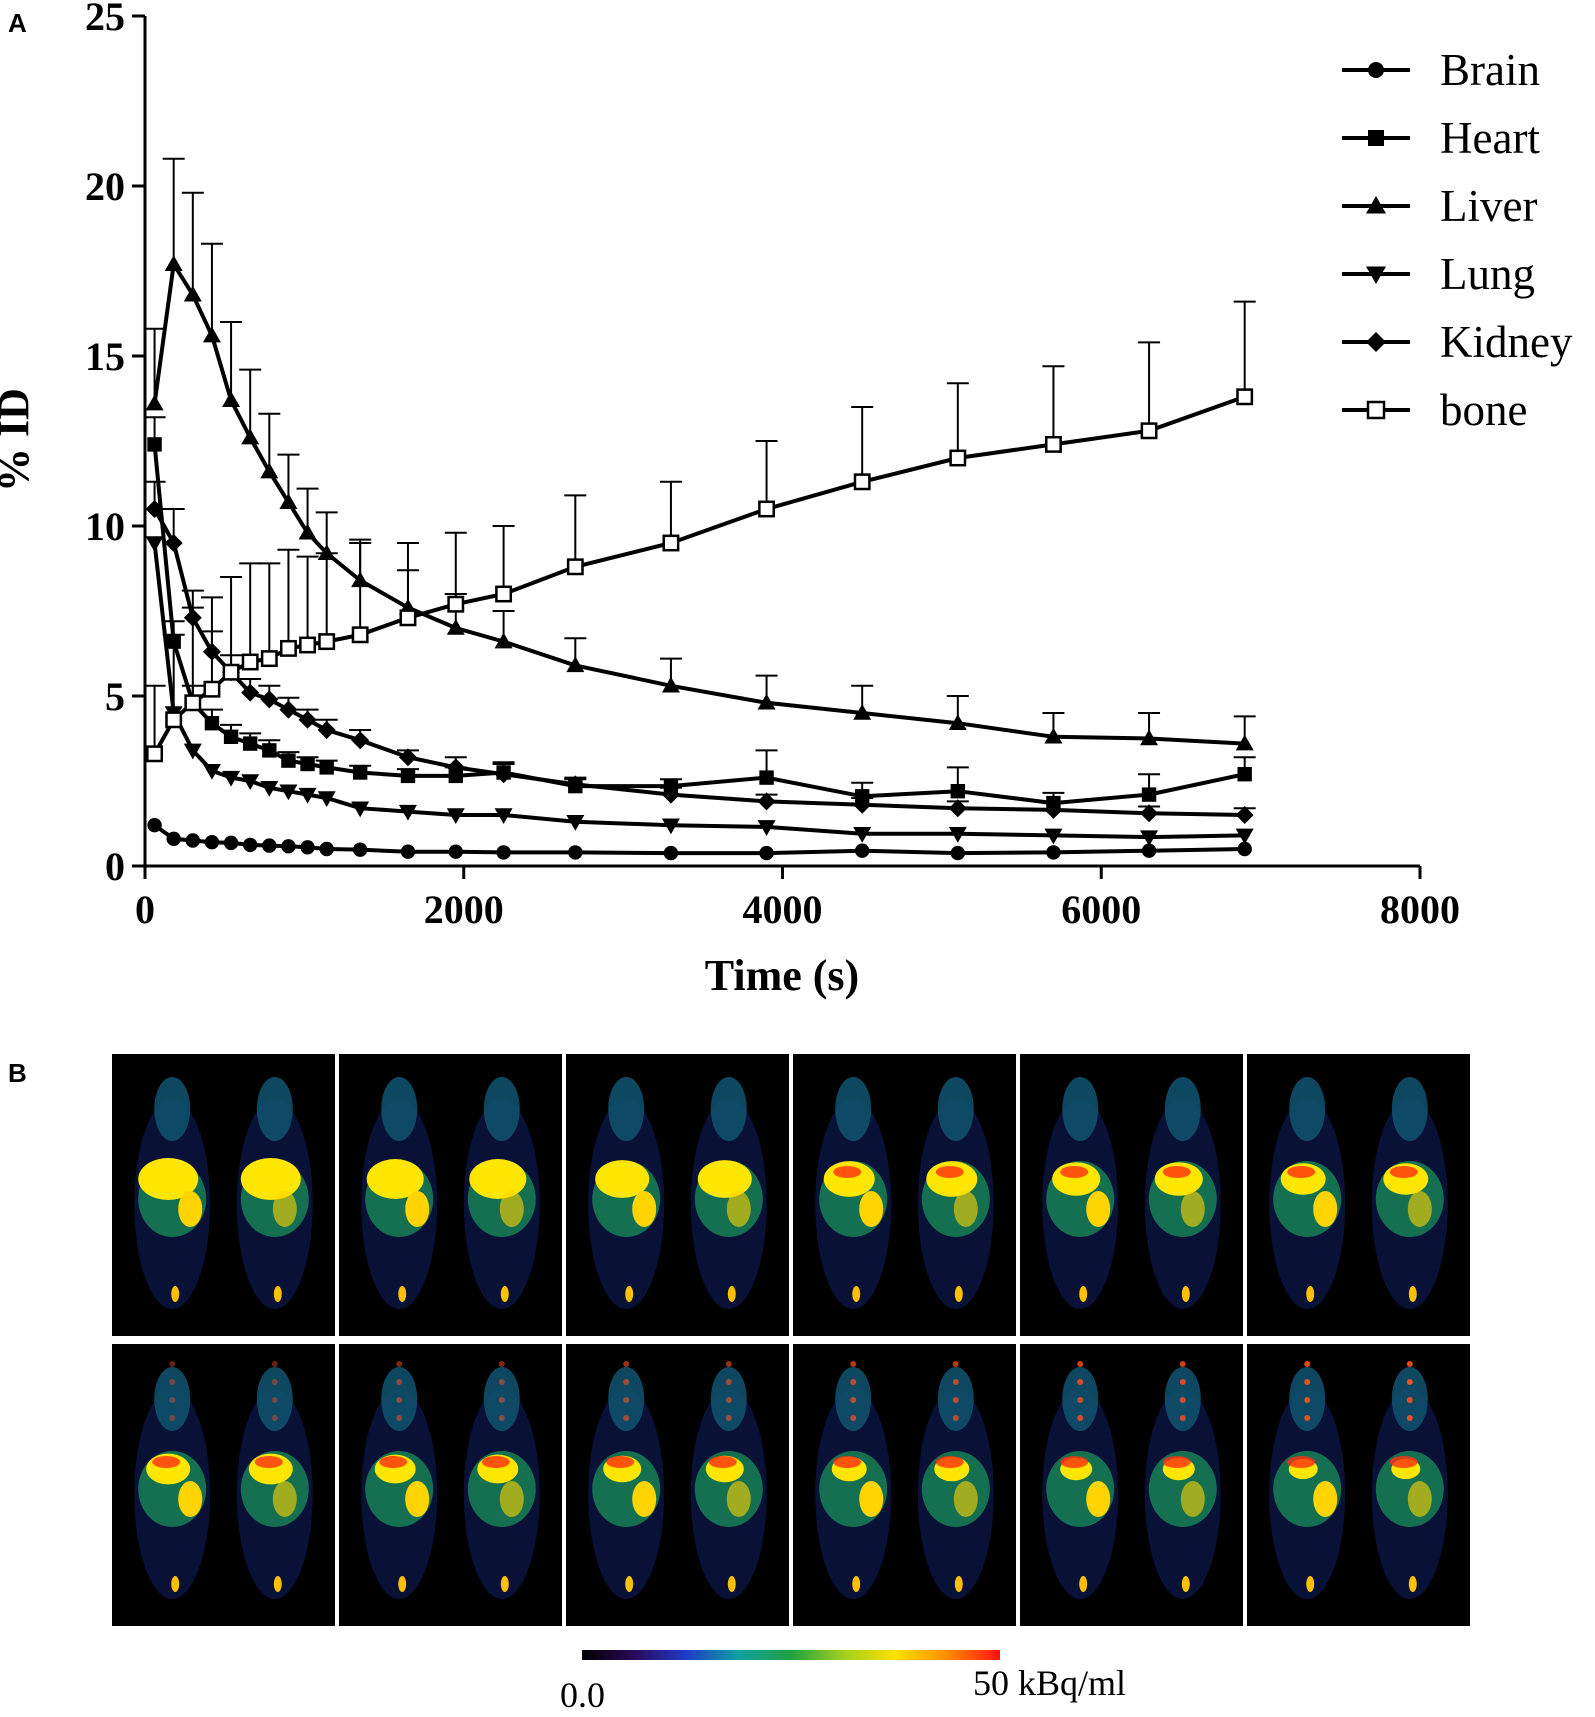 This screenshot has width=1595, height=1717. Describe the element at coordinates (699, 625) in the screenshot. I see `heart-series-line` at that location.